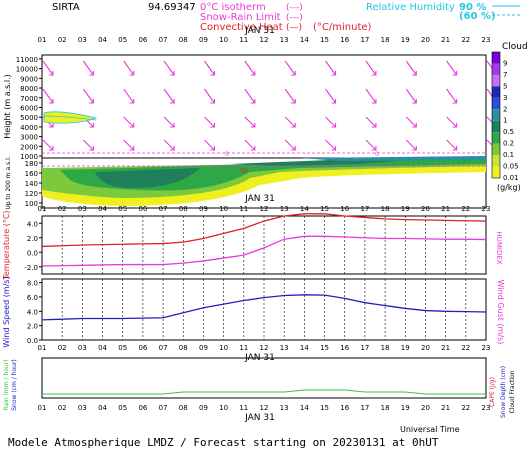 The width and height of the screenshot is (528, 450). I want to click on clouds-colorbar: 9 7 5 3 2 1 0.5 0.2 0.1 0.05 0.01, so click(505, 116).